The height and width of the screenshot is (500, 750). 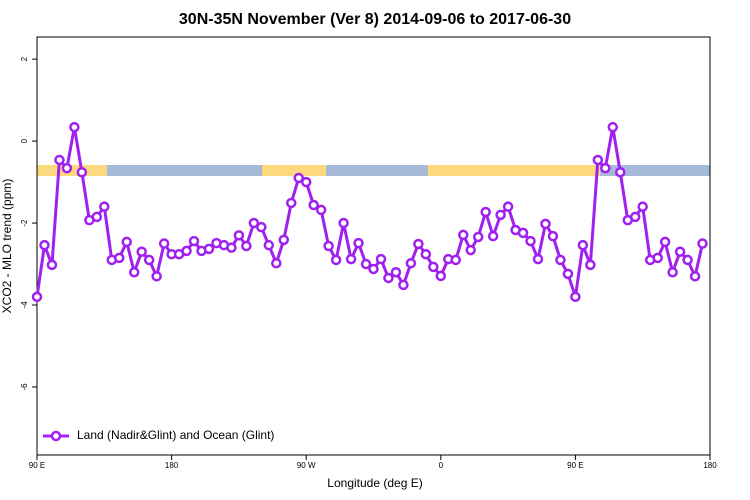 I want to click on y-tick-label: -6, so click(x=24, y=387).